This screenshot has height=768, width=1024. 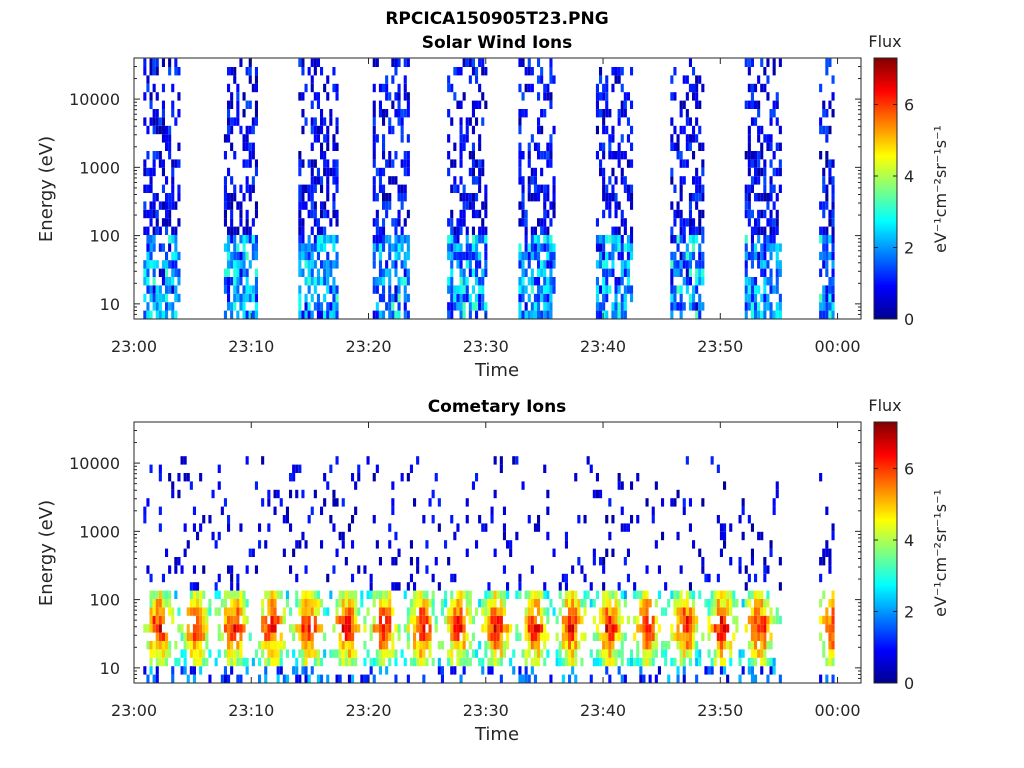 What do you see at coordinates (104, 600) in the screenshot?
I see `y-tick-label: 100` at bounding box center [104, 600].